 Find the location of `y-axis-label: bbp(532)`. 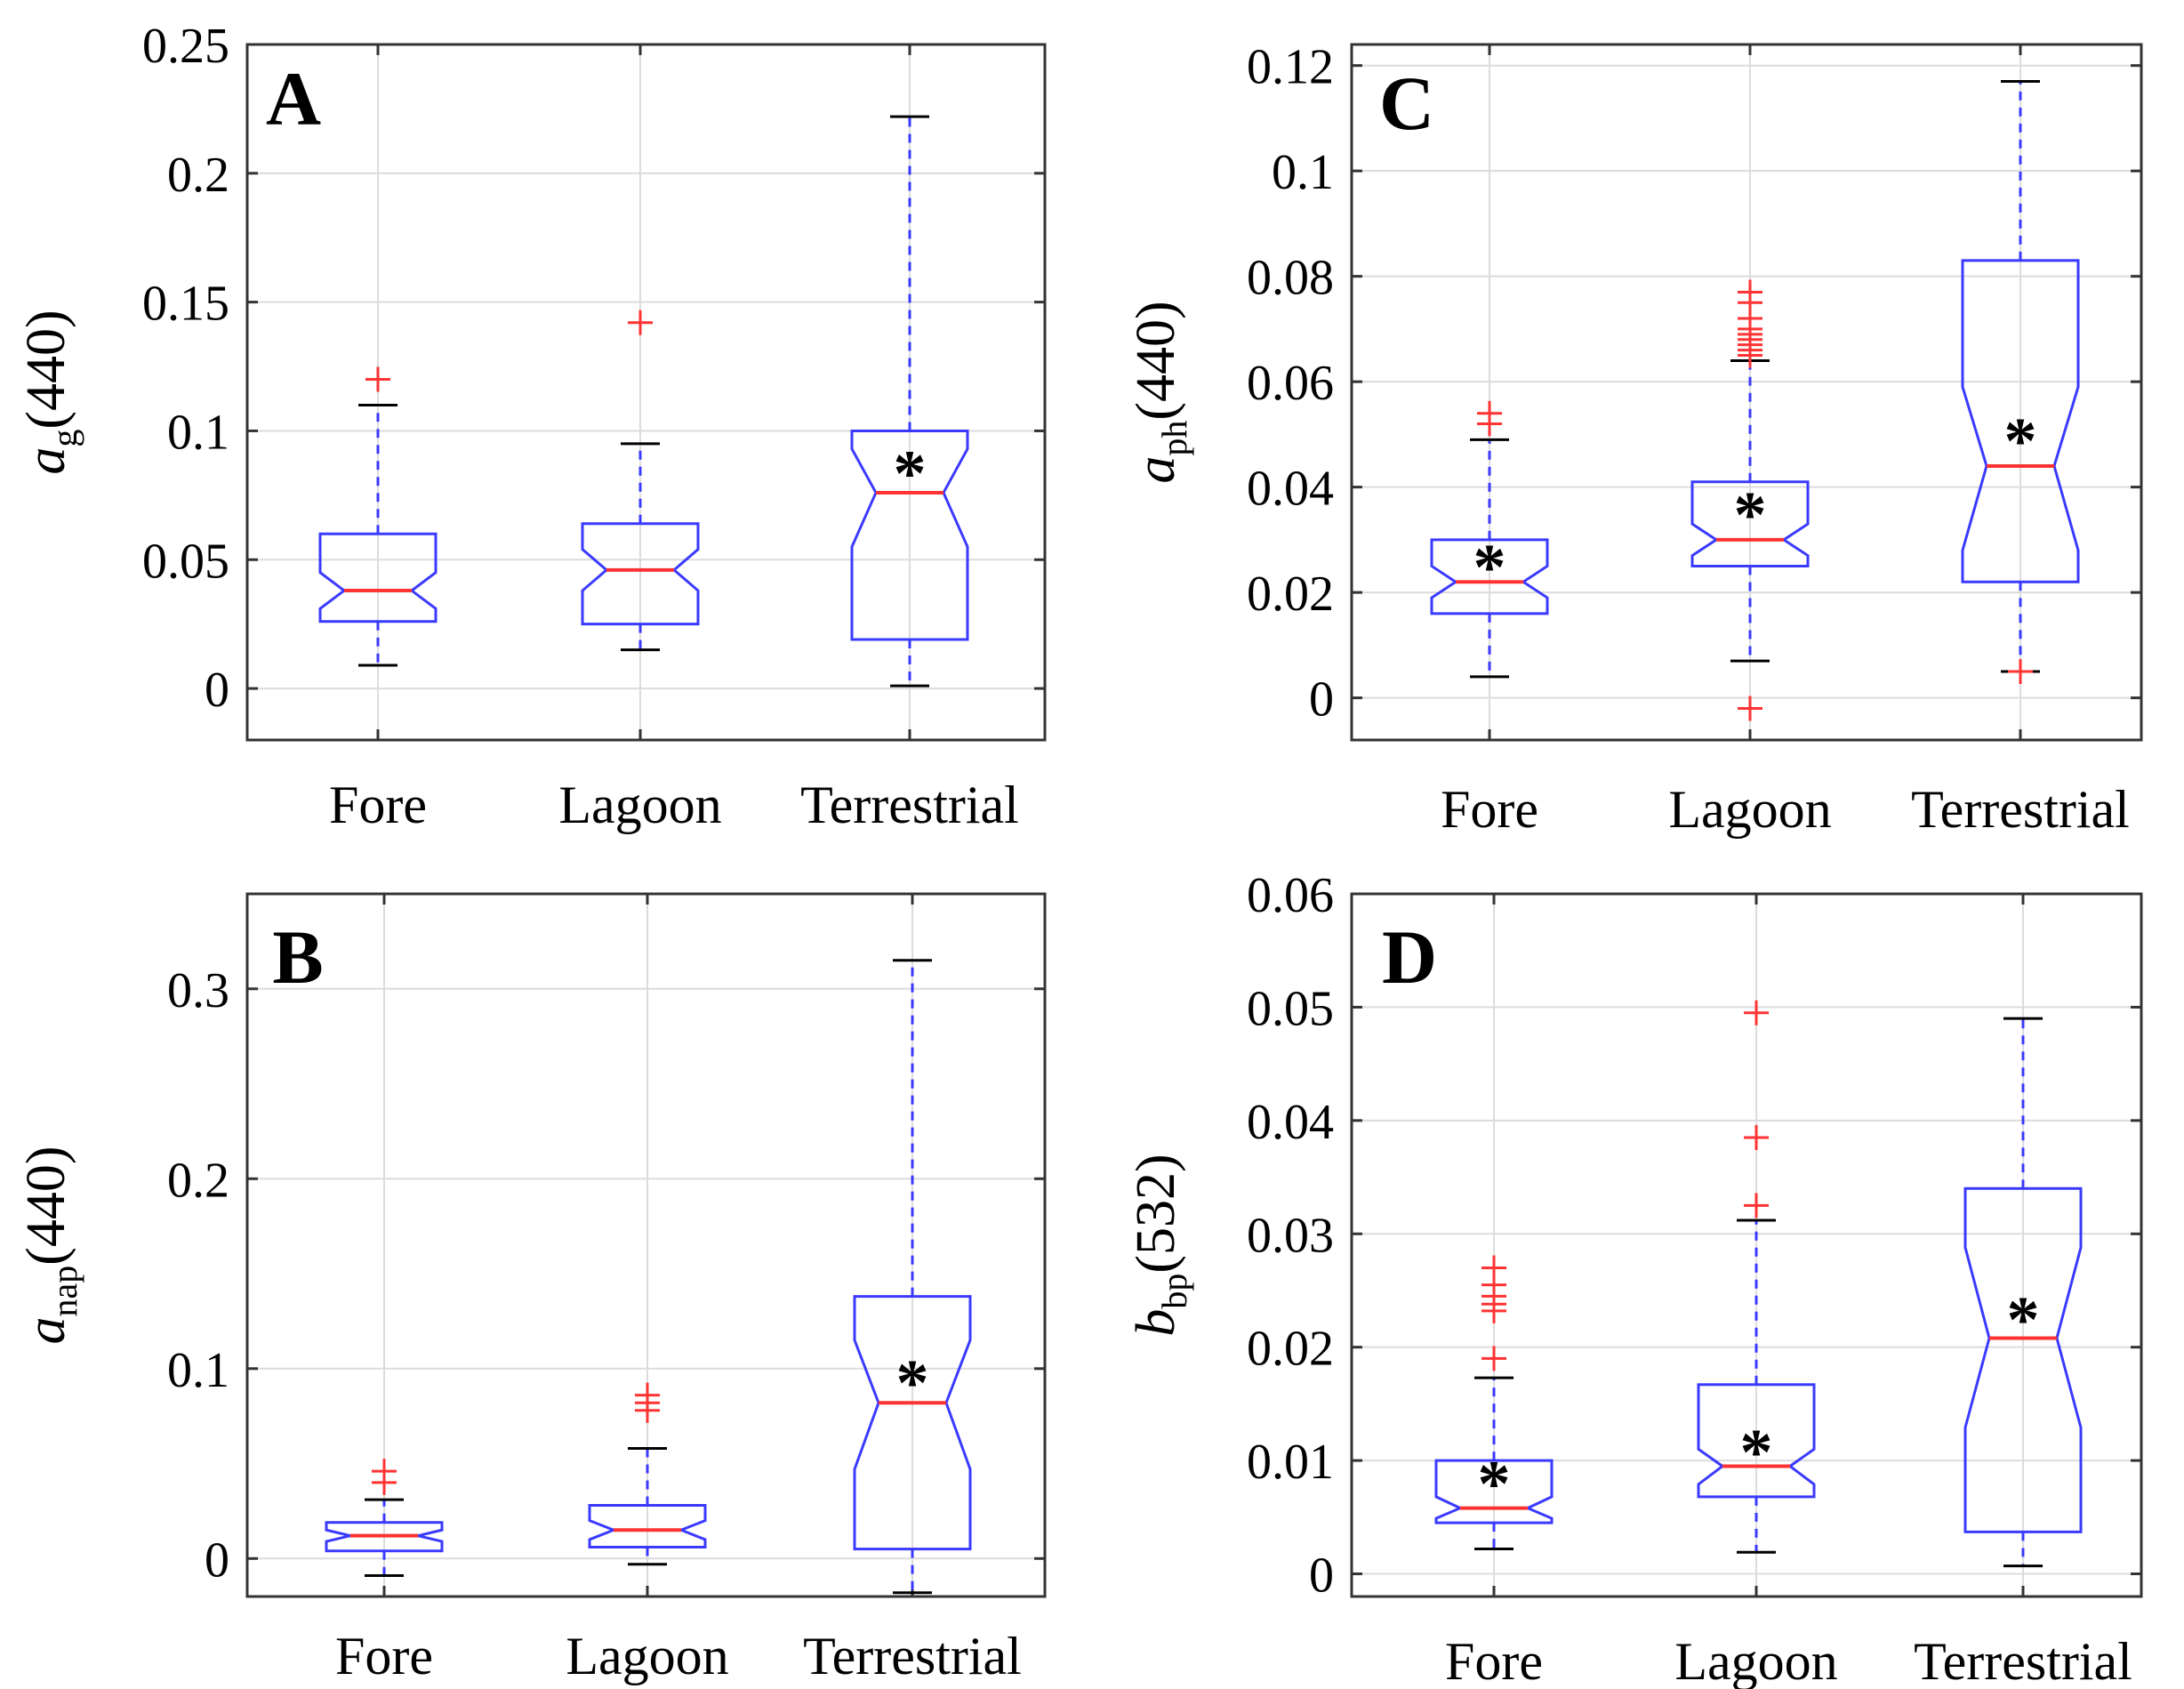

y-axis-label: bbp(532) is located at coordinates (1160, 1245).